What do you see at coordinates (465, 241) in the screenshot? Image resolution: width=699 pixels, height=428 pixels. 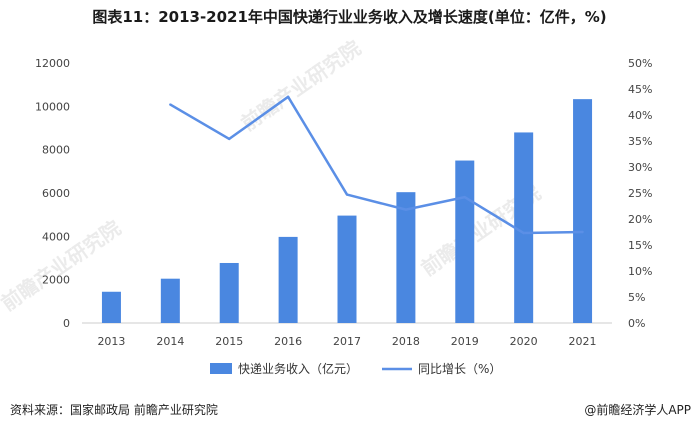 I see `bar-2019` at bounding box center [465, 241].